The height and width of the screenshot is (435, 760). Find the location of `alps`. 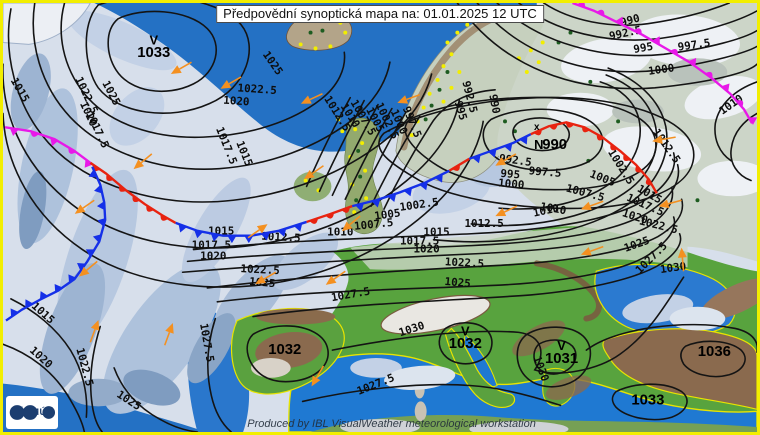

alps is located at coordinates (435, 314).